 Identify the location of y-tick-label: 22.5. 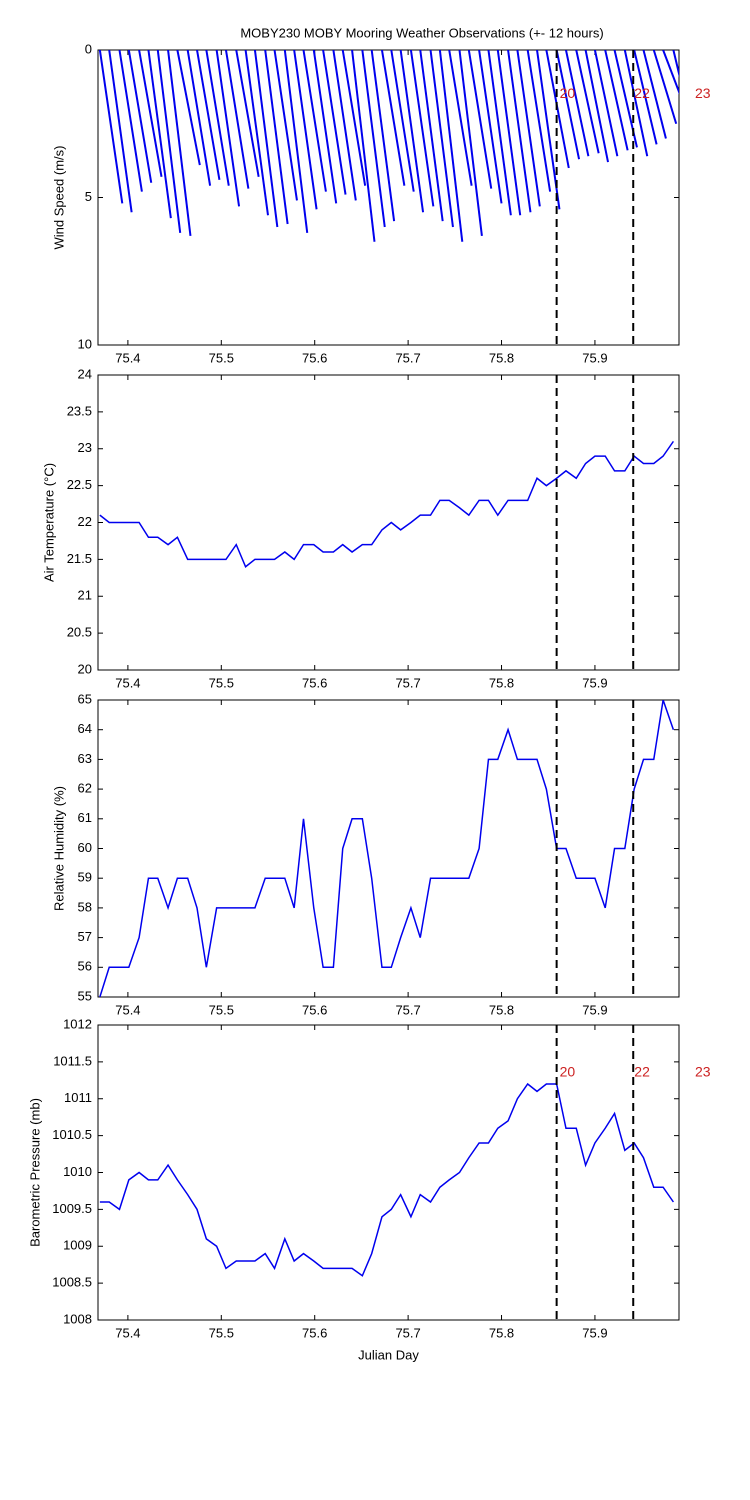
(79, 484).